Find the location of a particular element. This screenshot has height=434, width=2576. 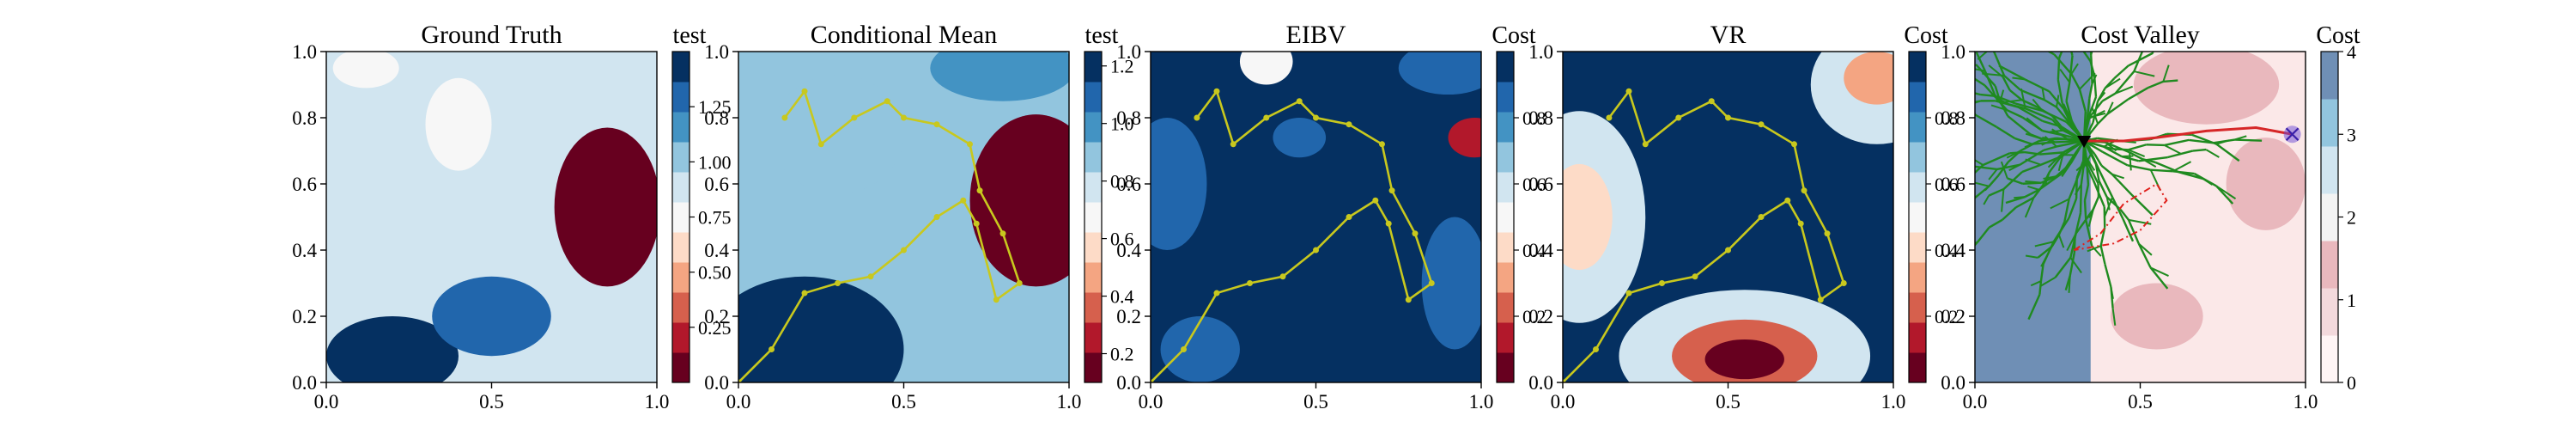

y-tick-label: 0.2 is located at coordinates (1953, 316).